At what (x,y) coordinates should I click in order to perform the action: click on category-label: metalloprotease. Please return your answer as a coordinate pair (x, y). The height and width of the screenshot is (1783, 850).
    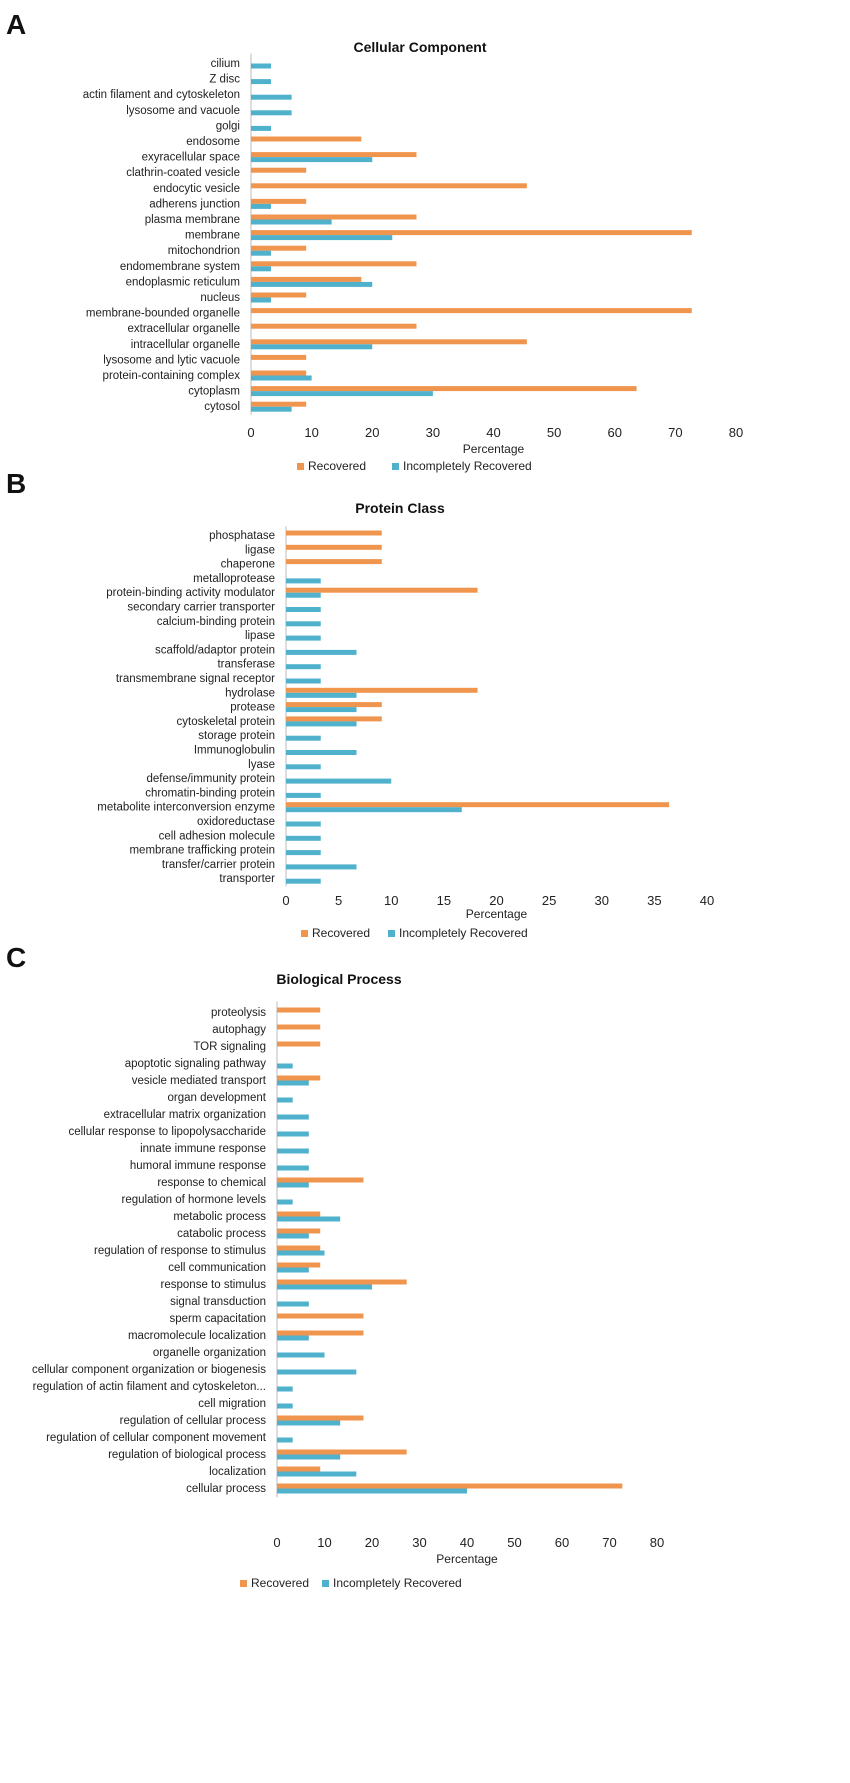
    Looking at the image, I should click on (234, 579).